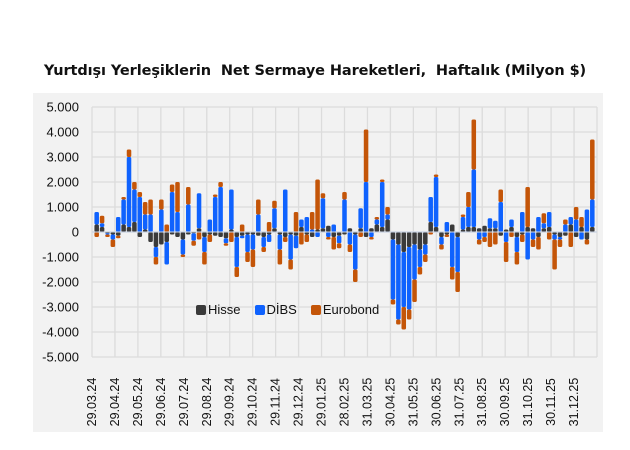 This screenshot has width=630, height=450. Describe the element at coordinates (60, 357) in the screenshot. I see `y-tick-label: -5.000` at that location.